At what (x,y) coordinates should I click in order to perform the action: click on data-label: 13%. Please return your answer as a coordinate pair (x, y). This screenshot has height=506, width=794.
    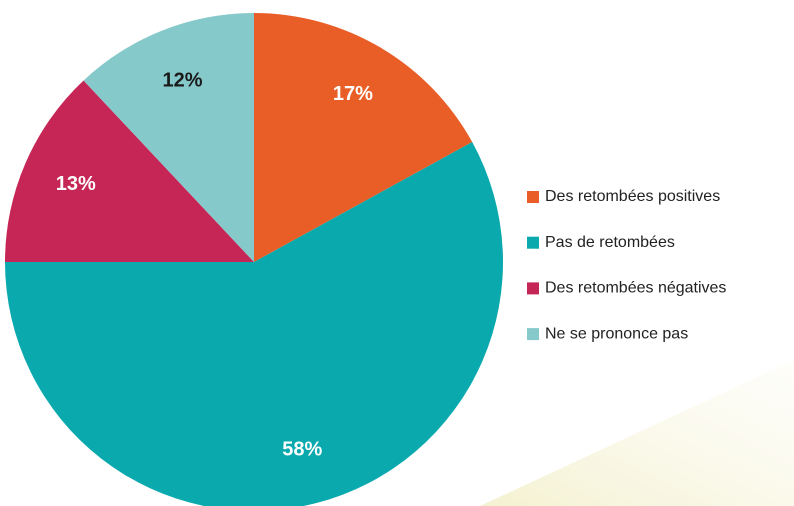
    Looking at the image, I should click on (76, 184).